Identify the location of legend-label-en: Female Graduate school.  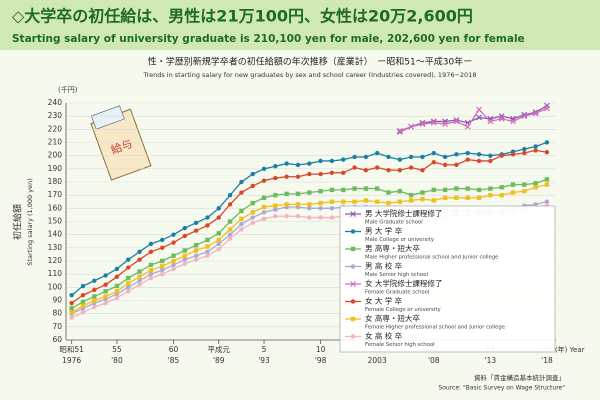
(397, 293).